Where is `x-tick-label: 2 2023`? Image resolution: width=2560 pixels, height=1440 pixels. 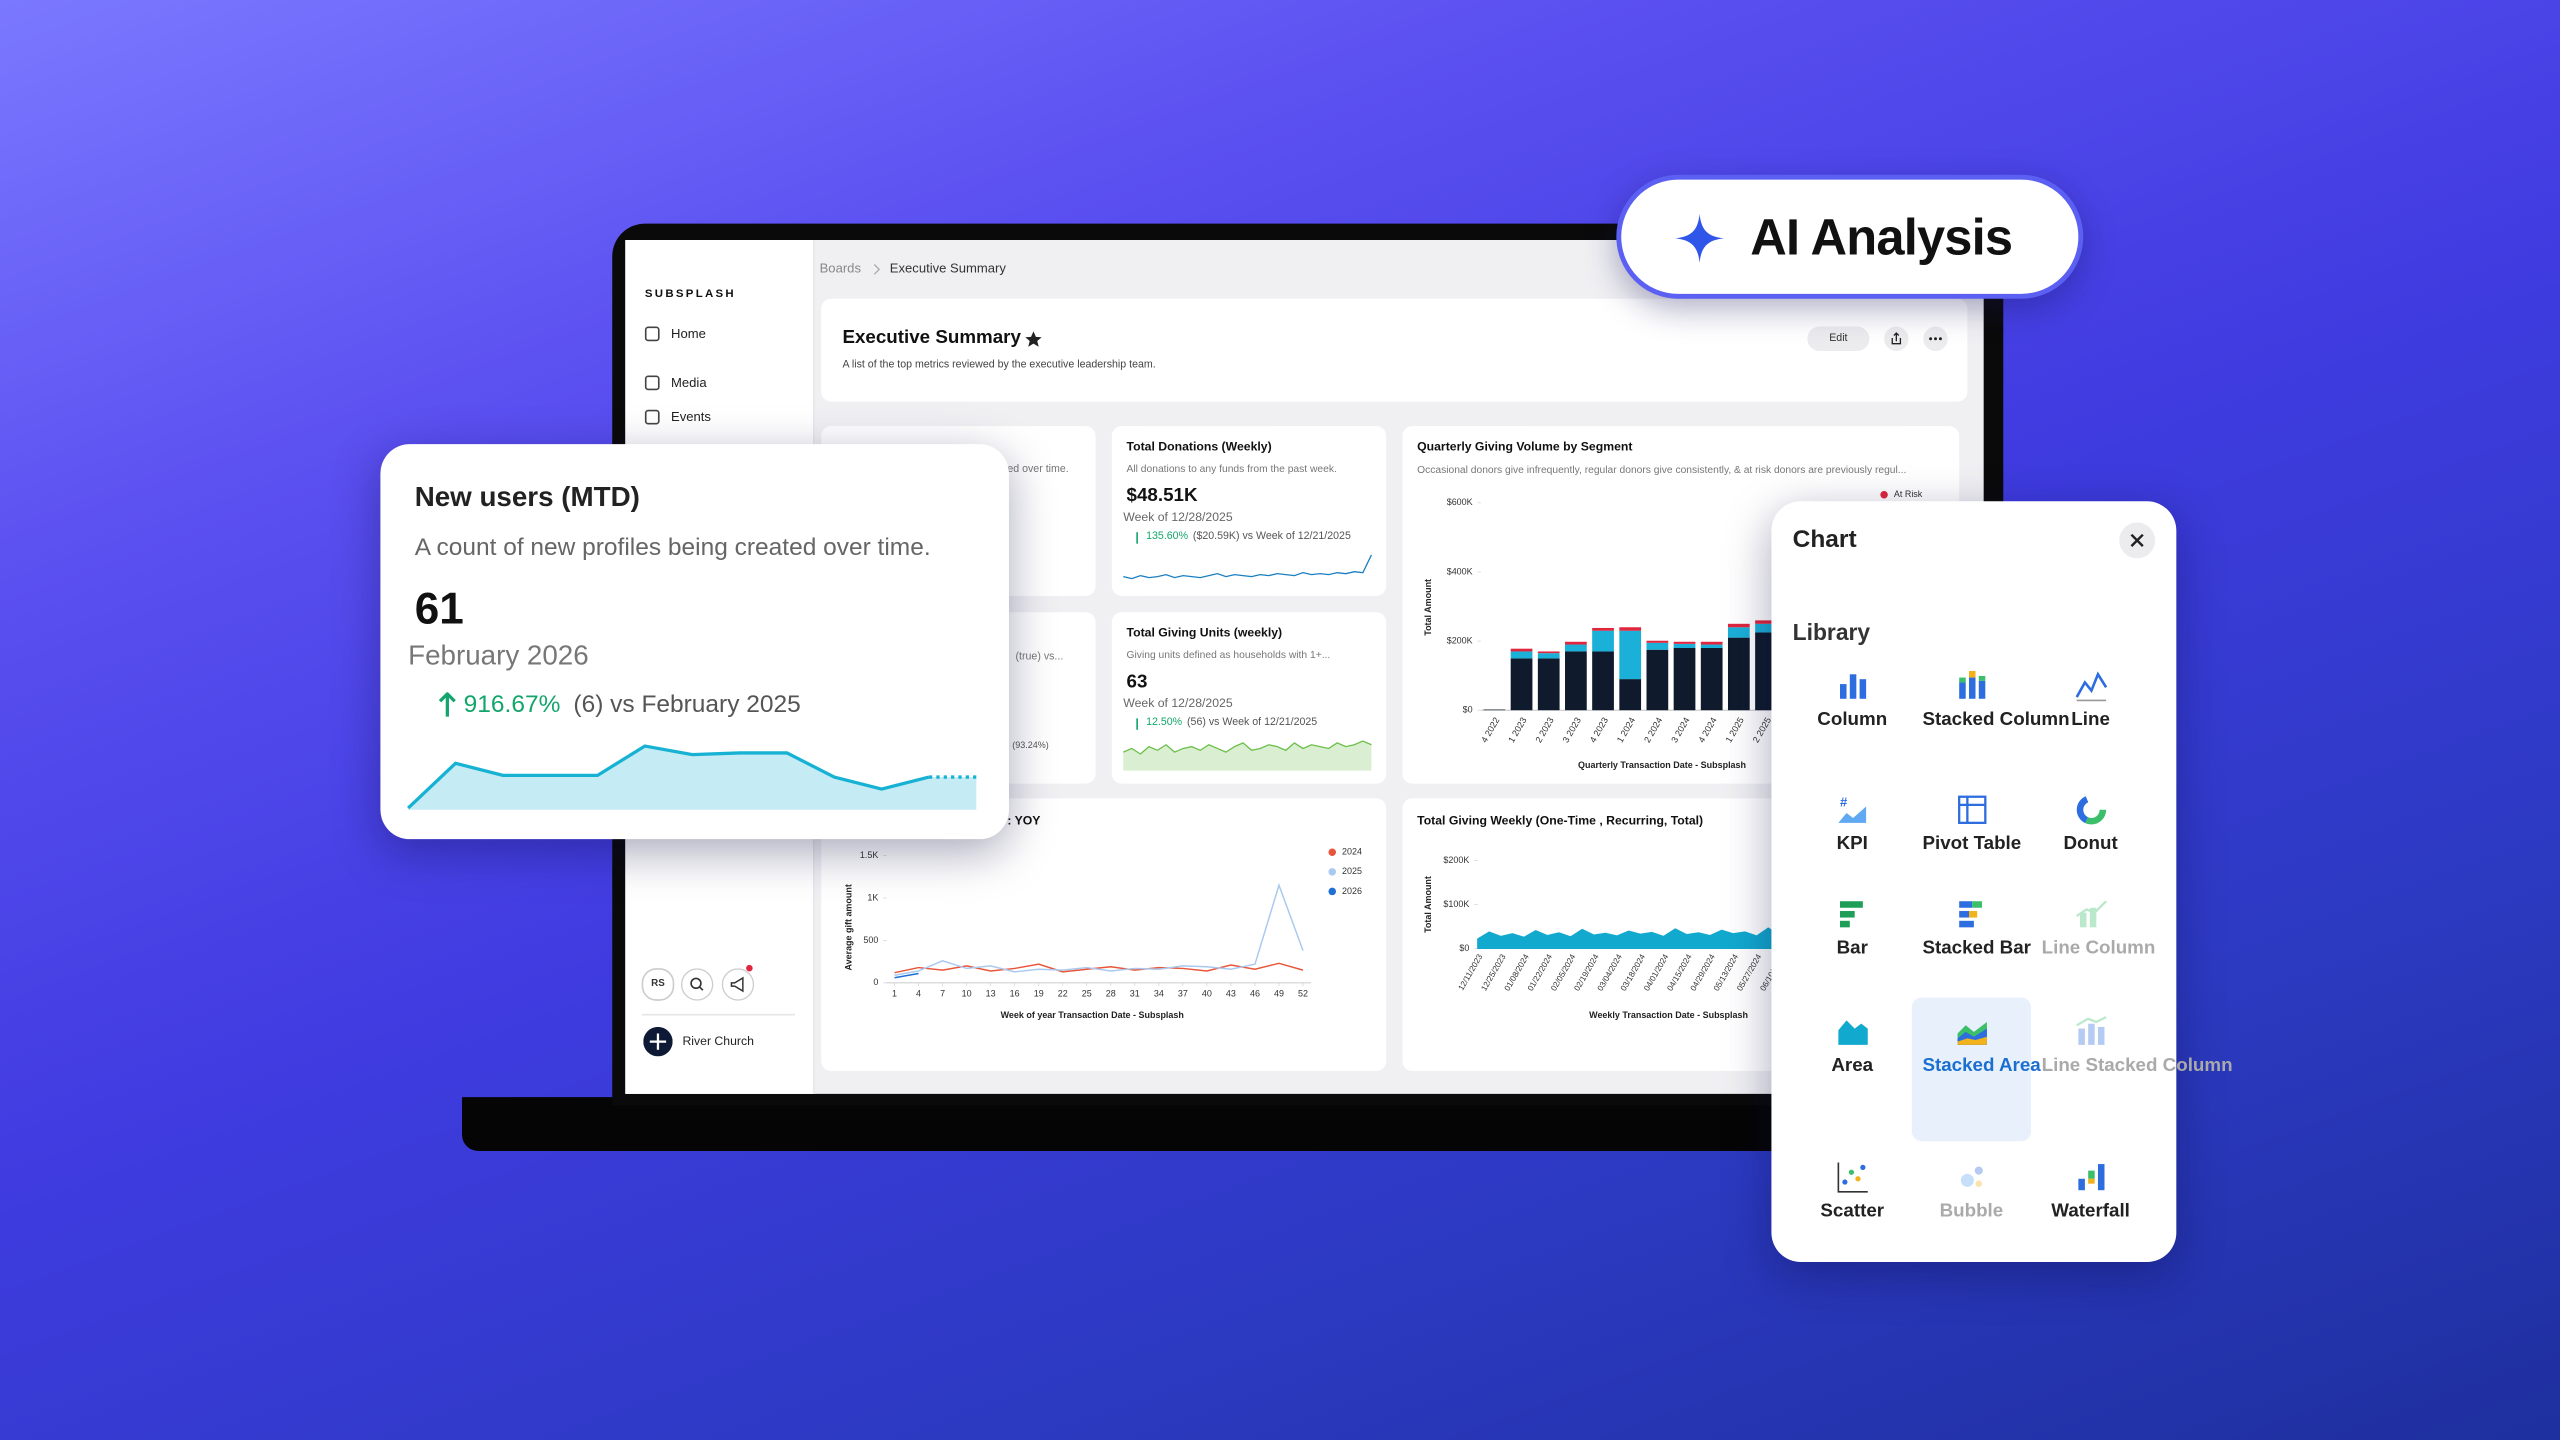 x-tick-label: 2 2023 is located at coordinates (1544, 730).